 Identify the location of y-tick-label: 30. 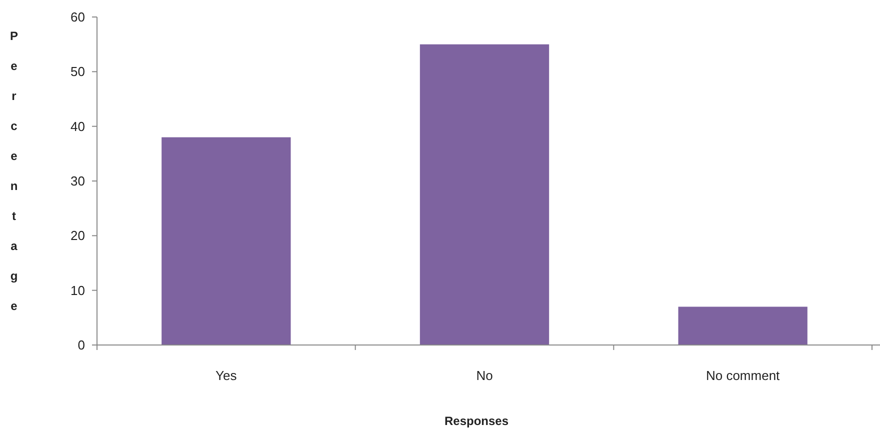
(77, 181).